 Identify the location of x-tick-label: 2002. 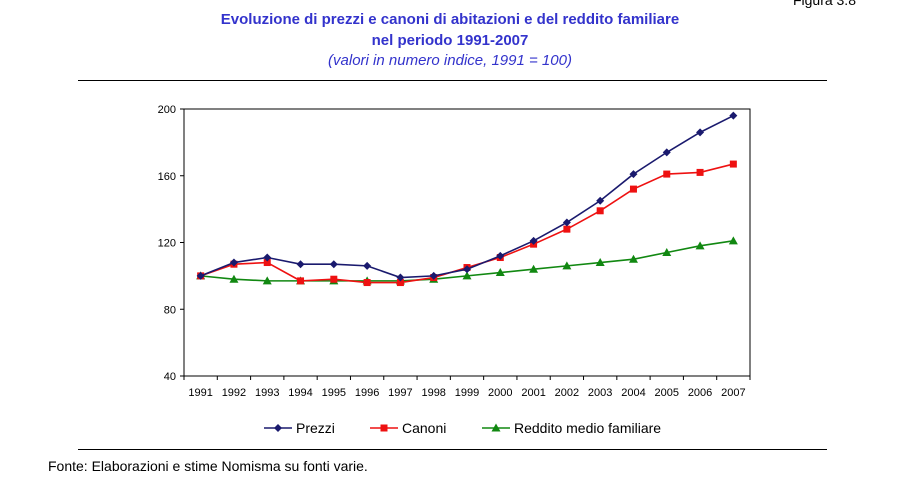
(567, 393).